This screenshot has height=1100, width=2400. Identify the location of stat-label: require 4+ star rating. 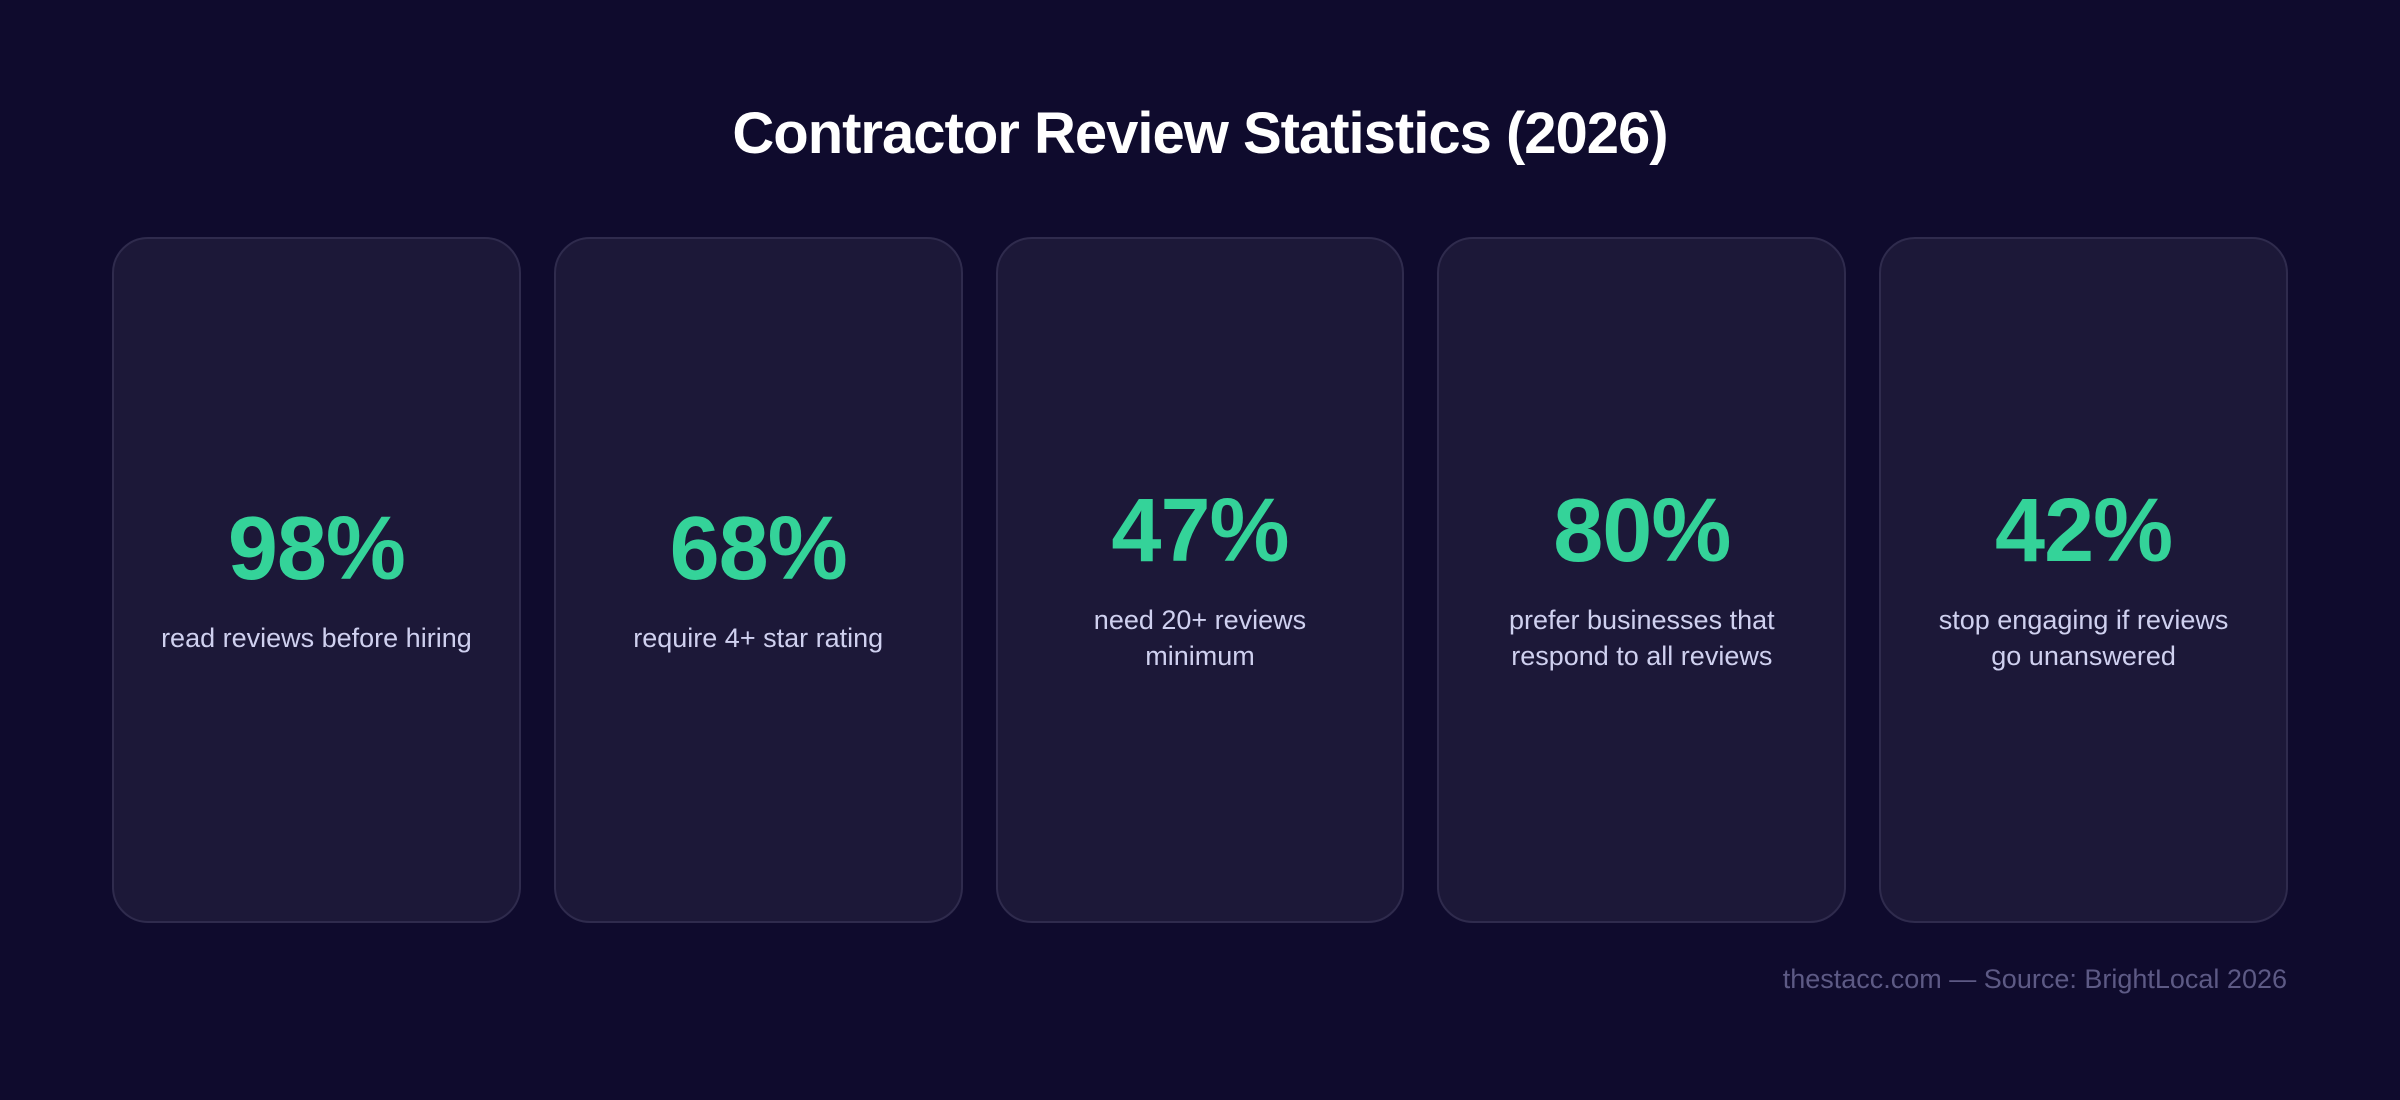
(758, 638).